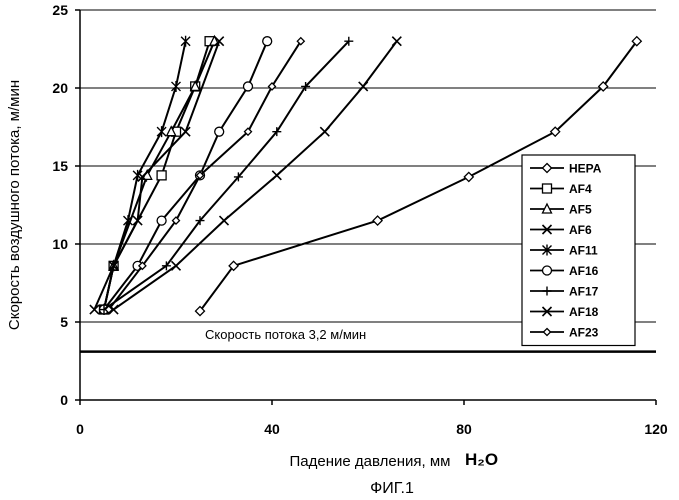  What do you see at coordinates (64, 322) in the screenshot?
I see `y-tick-label: 5` at bounding box center [64, 322].